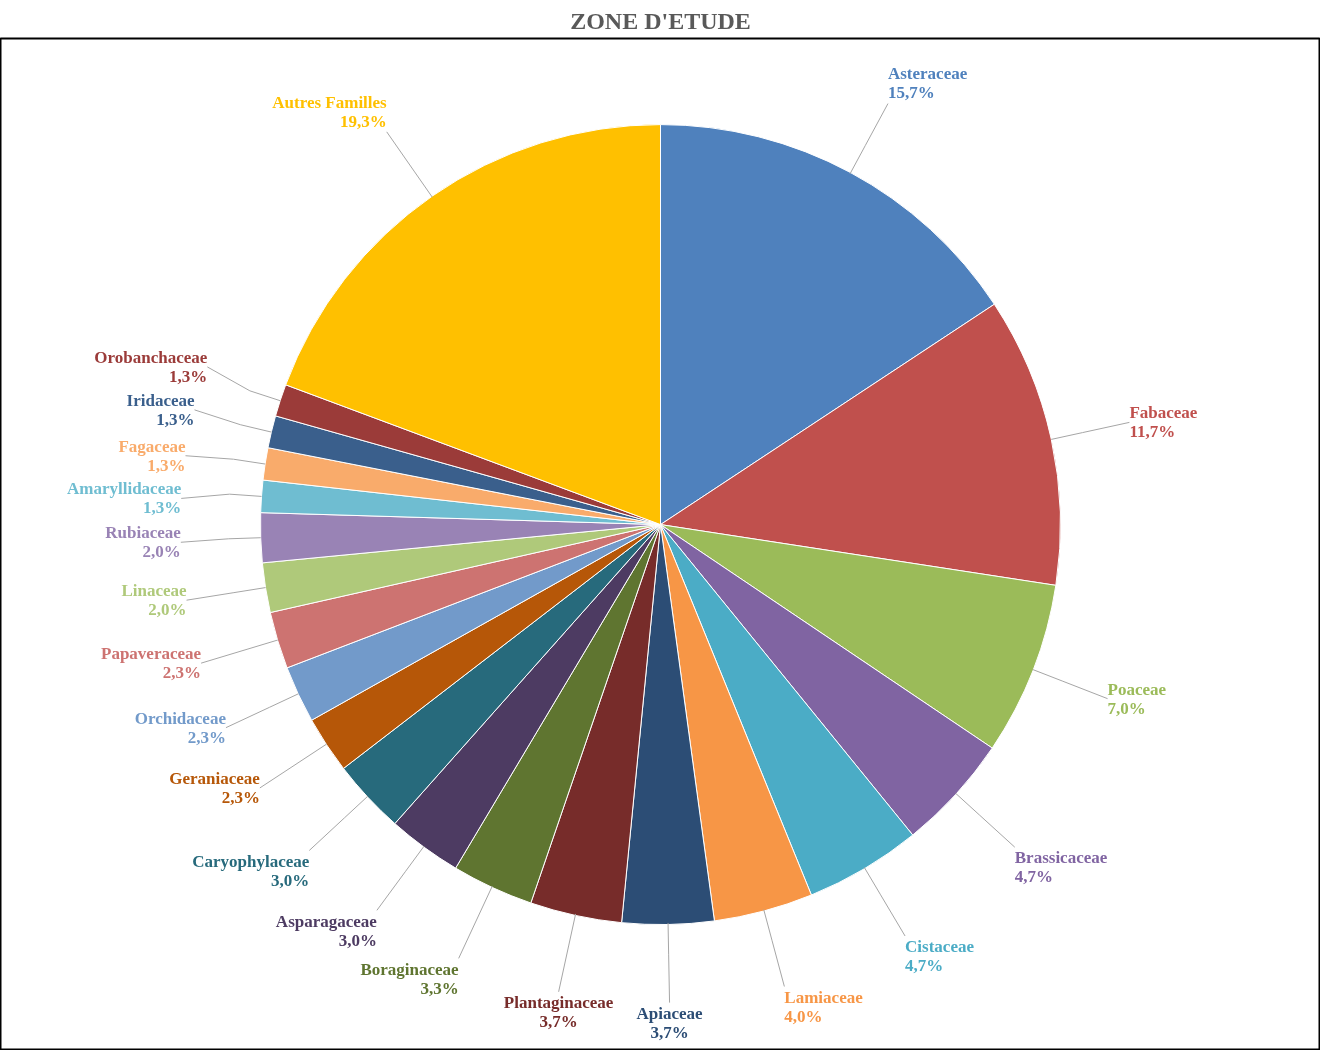 The image size is (1333, 1063). Describe the element at coordinates (330, 102) in the screenshot. I see `slice-label: Autres Familles` at that location.